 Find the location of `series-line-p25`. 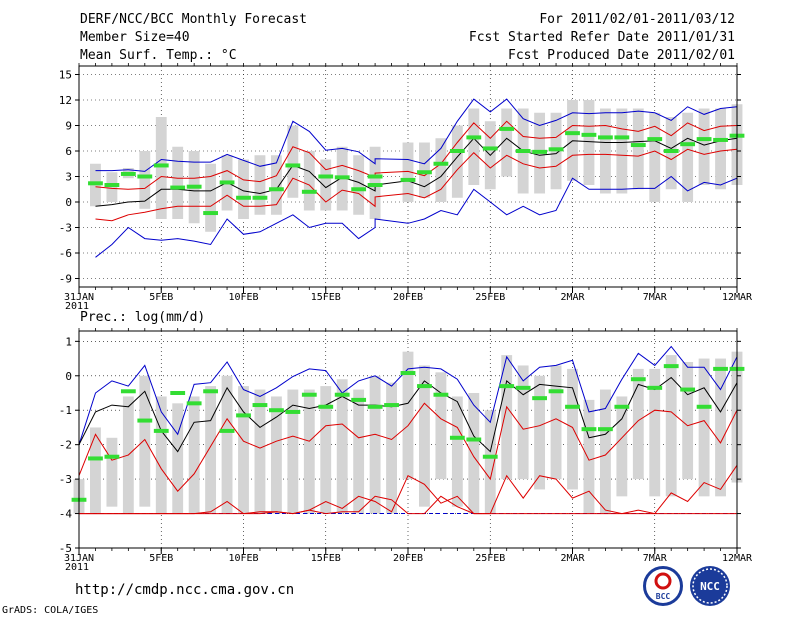

series-line-p25 is located at coordinates (416, 185).